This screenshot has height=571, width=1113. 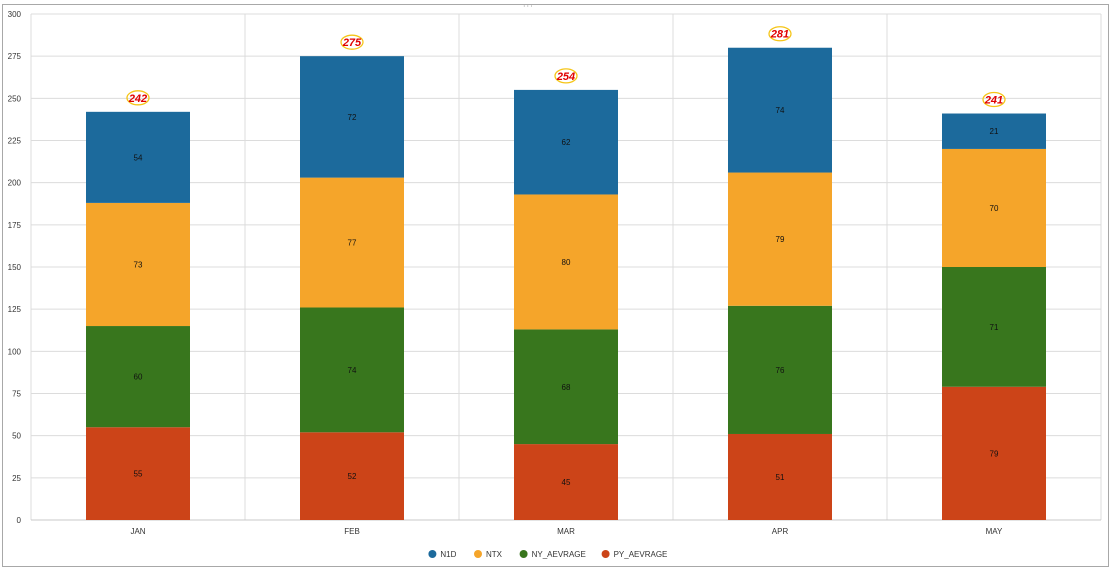 I want to click on legend-label: NY_AEVRAGE, so click(x=559, y=554).